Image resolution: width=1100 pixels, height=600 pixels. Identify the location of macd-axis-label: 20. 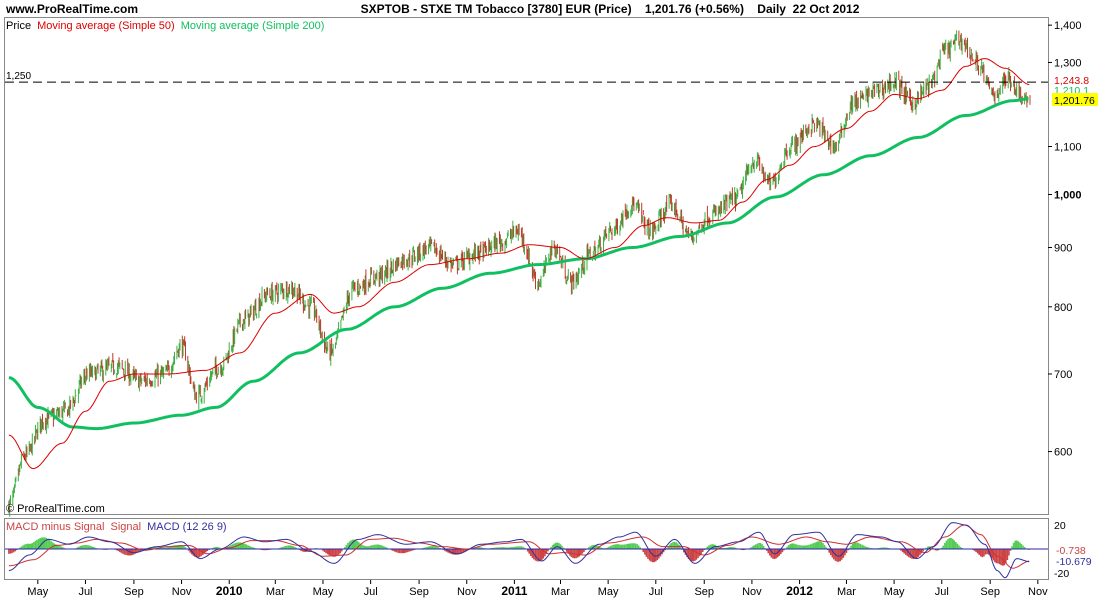
(1060, 526).